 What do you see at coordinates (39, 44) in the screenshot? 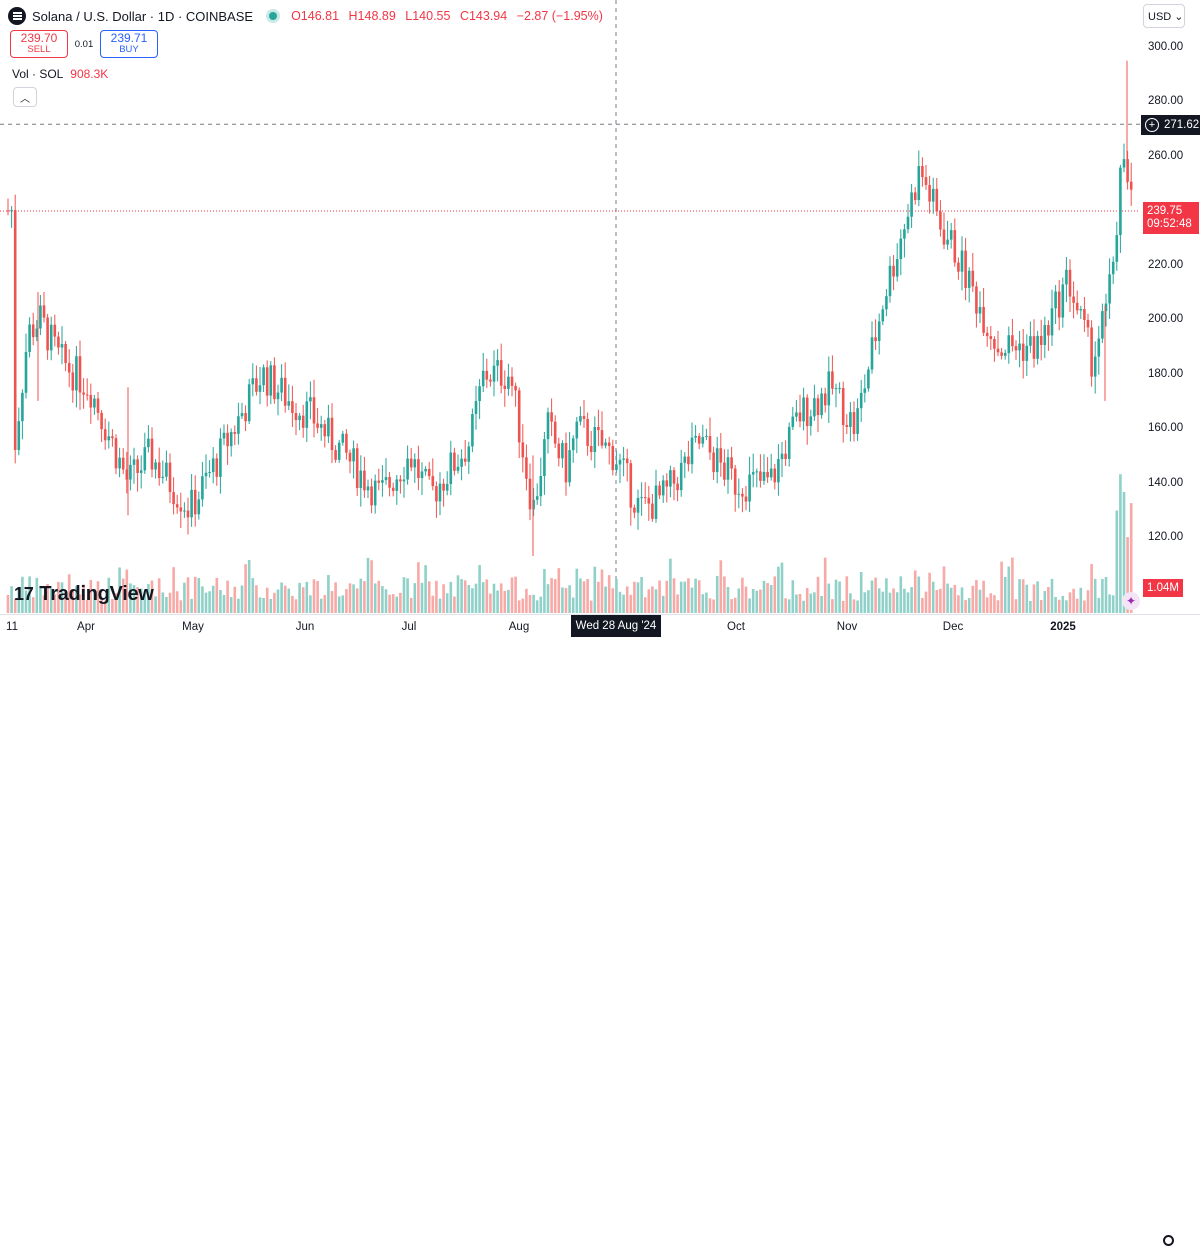
I see `sell-button: 239.70 SELL` at bounding box center [39, 44].